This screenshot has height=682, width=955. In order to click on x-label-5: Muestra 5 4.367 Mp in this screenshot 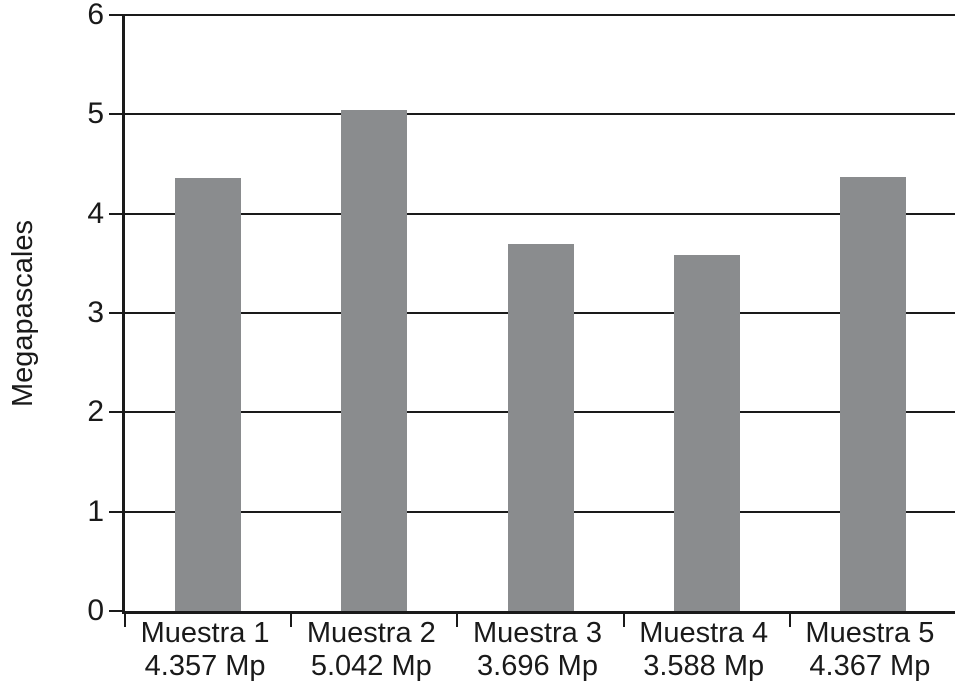, I will do `click(869, 649)`.